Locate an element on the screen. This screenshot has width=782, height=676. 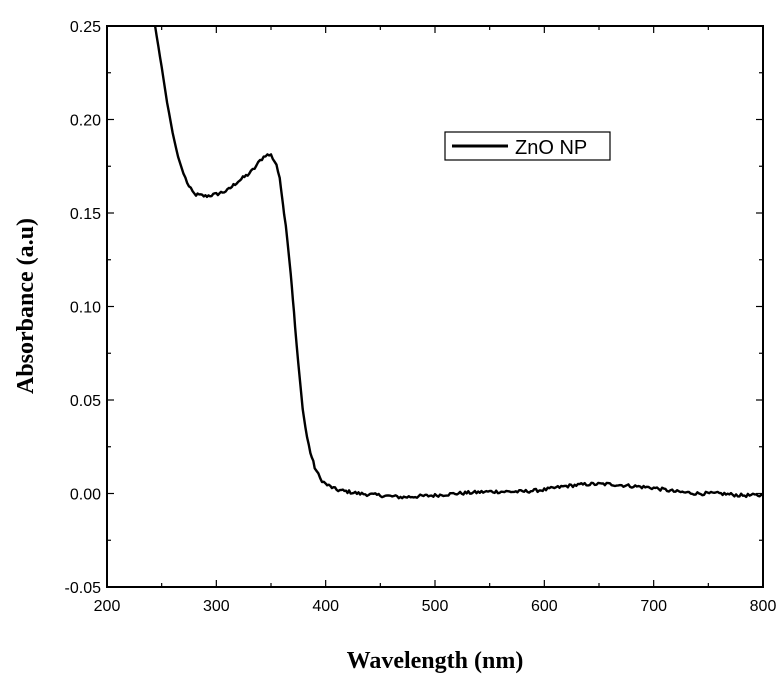
x-tick-label: 400 is located at coordinates (325, 606).